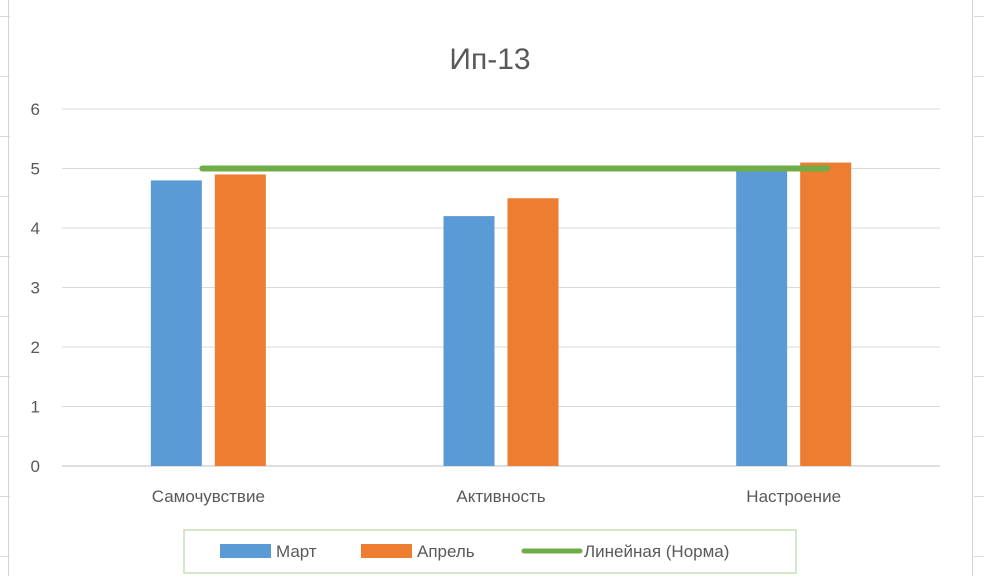  I want to click on legend-label: Апрель, so click(446, 551).